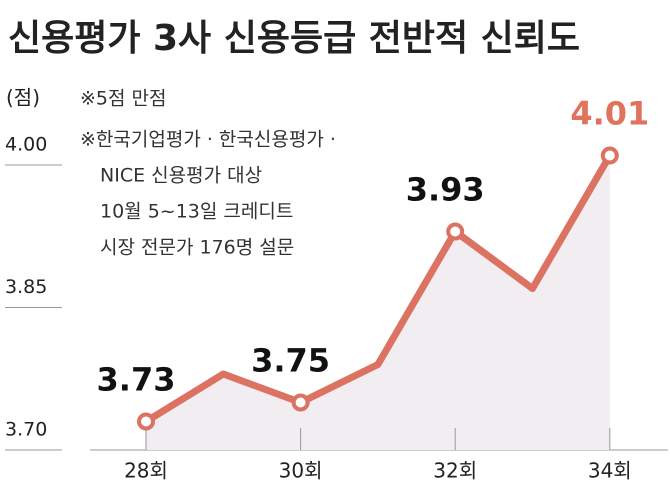 The height and width of the screenshot is (496, 670). I want to click on data-label: 4.01, so click(609, 114).